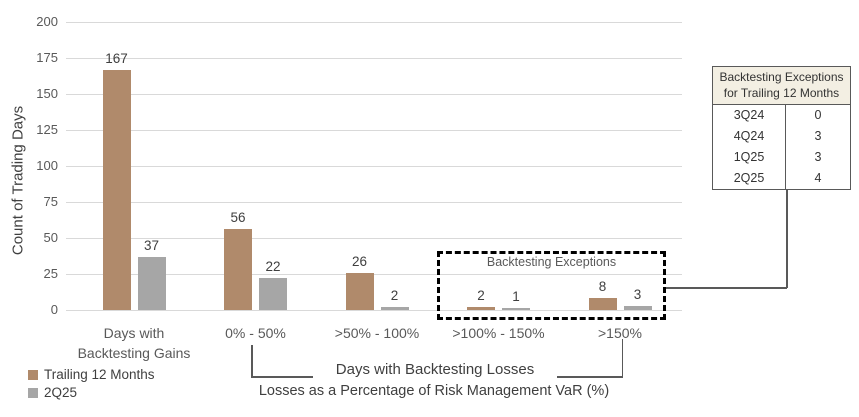 This screenshot has width=859, height=417. Describe the element at coordinates (54, 309) in the screenshot. I see `y-tick-label: 0` at that location.